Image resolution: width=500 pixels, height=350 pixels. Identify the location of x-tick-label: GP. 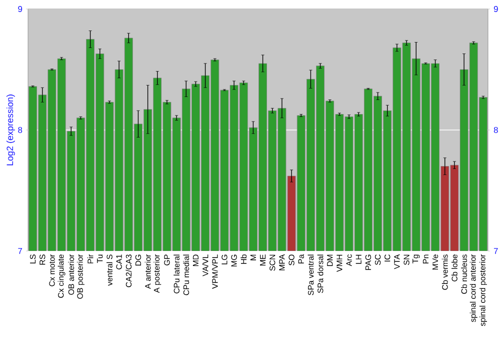
(167, 260).